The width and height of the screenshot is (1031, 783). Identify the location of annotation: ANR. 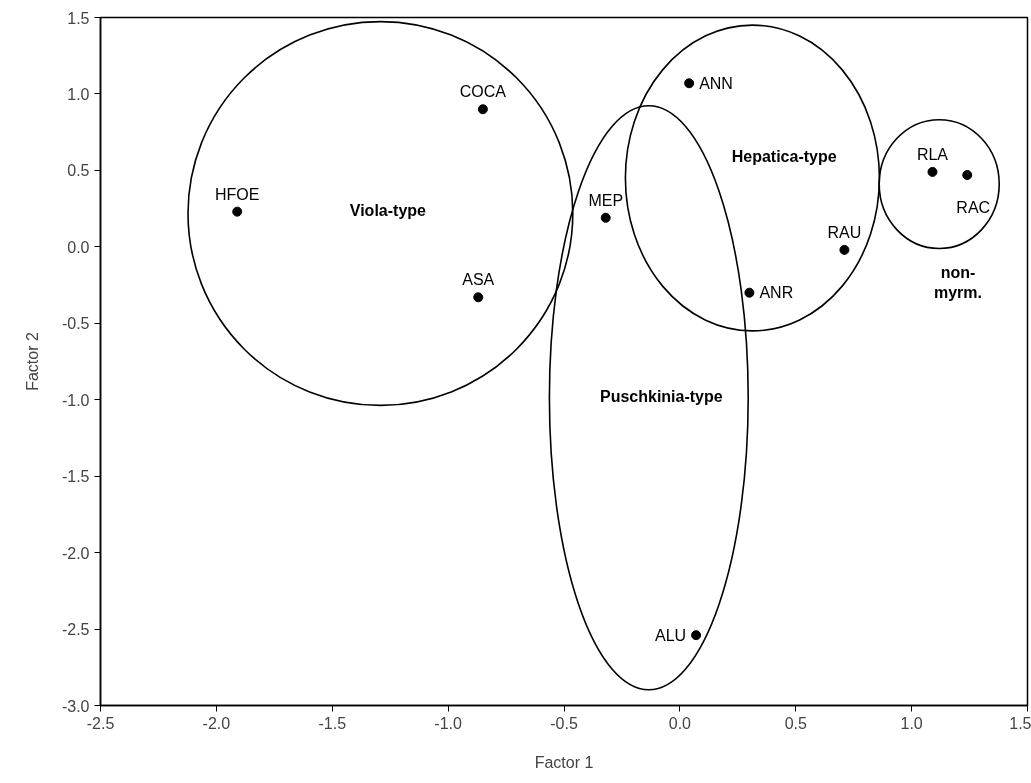
(776, 293).